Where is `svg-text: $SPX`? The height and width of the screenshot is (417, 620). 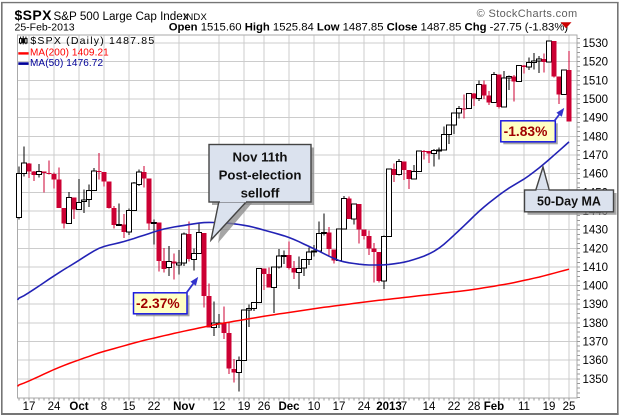 svg-text: $SPX is located at coordinates (34, 15).